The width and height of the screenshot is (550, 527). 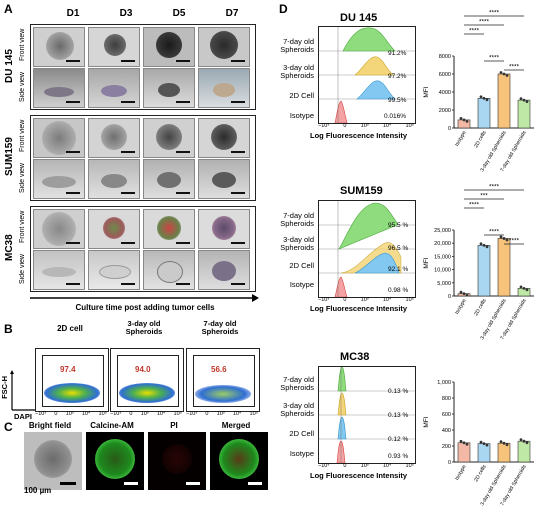 I want to click on y-tick-label: 2000, so click(x=445, y=111).